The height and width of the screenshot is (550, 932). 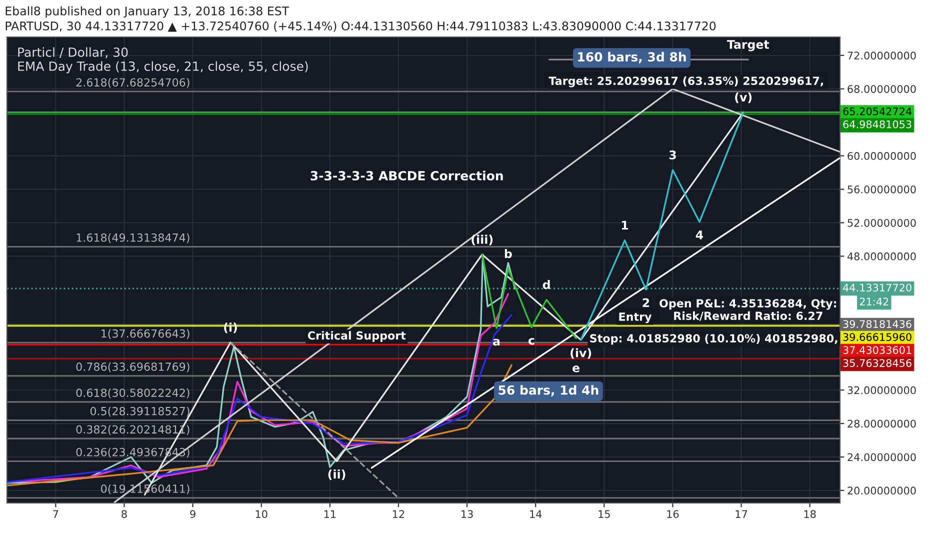 I want to click on y-tick-label: 20.00000000, so click(x=882, y=490).